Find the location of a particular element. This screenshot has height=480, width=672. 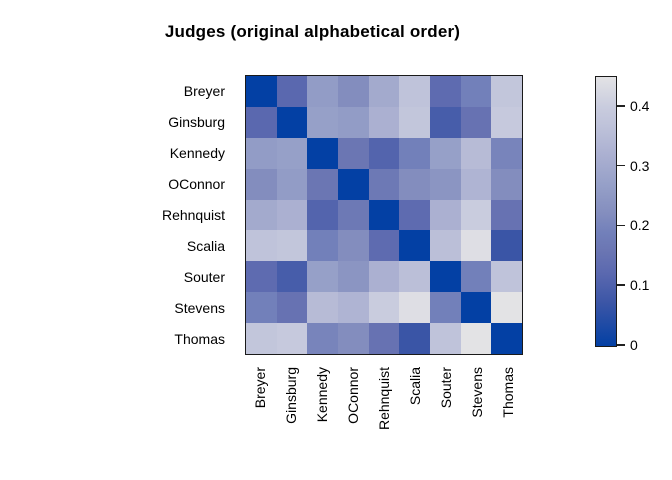

row-label: OConnor is located at coordinates (196, 183).